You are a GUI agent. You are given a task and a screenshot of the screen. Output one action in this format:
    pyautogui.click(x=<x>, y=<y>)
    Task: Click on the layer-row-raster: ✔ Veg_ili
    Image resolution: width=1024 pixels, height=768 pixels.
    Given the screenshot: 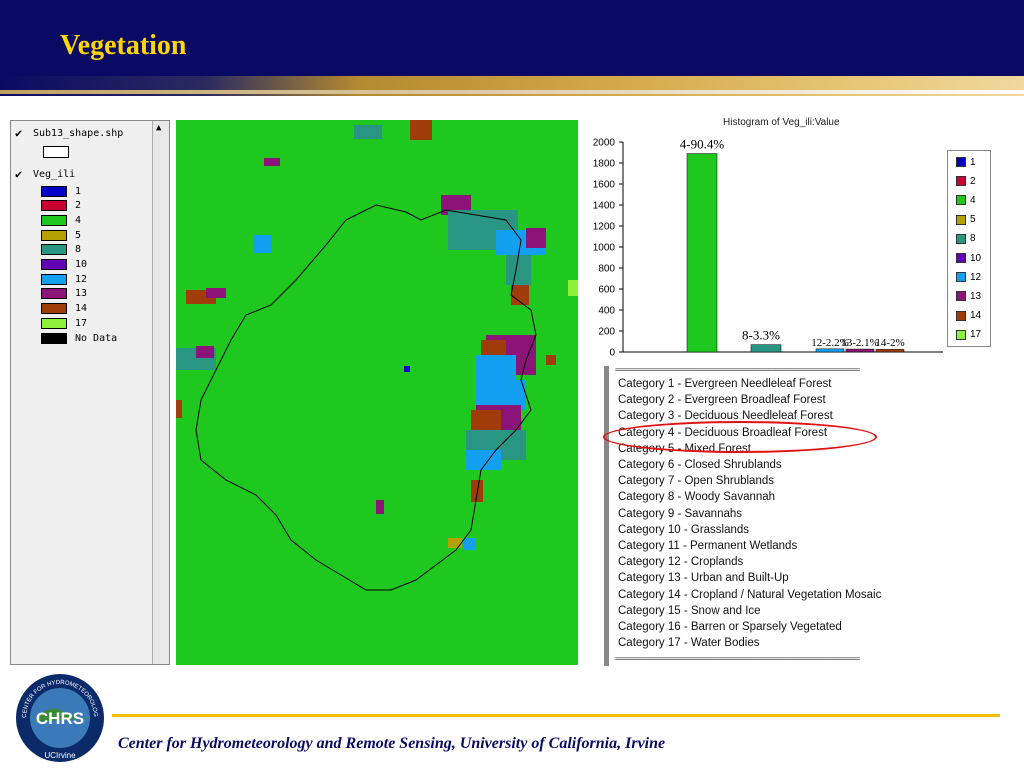 What is the action you would take?
    pyautogui.click(x=45, y=174)
    